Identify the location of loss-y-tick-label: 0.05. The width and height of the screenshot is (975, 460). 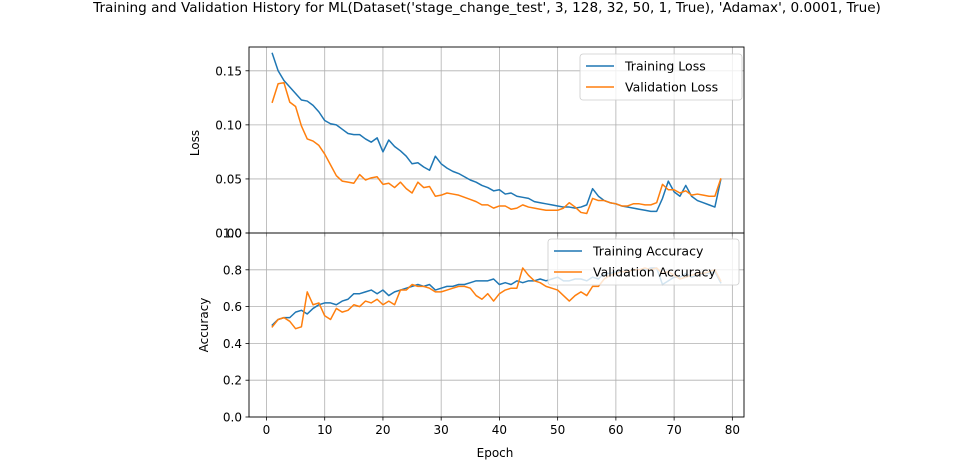
(228, 179).